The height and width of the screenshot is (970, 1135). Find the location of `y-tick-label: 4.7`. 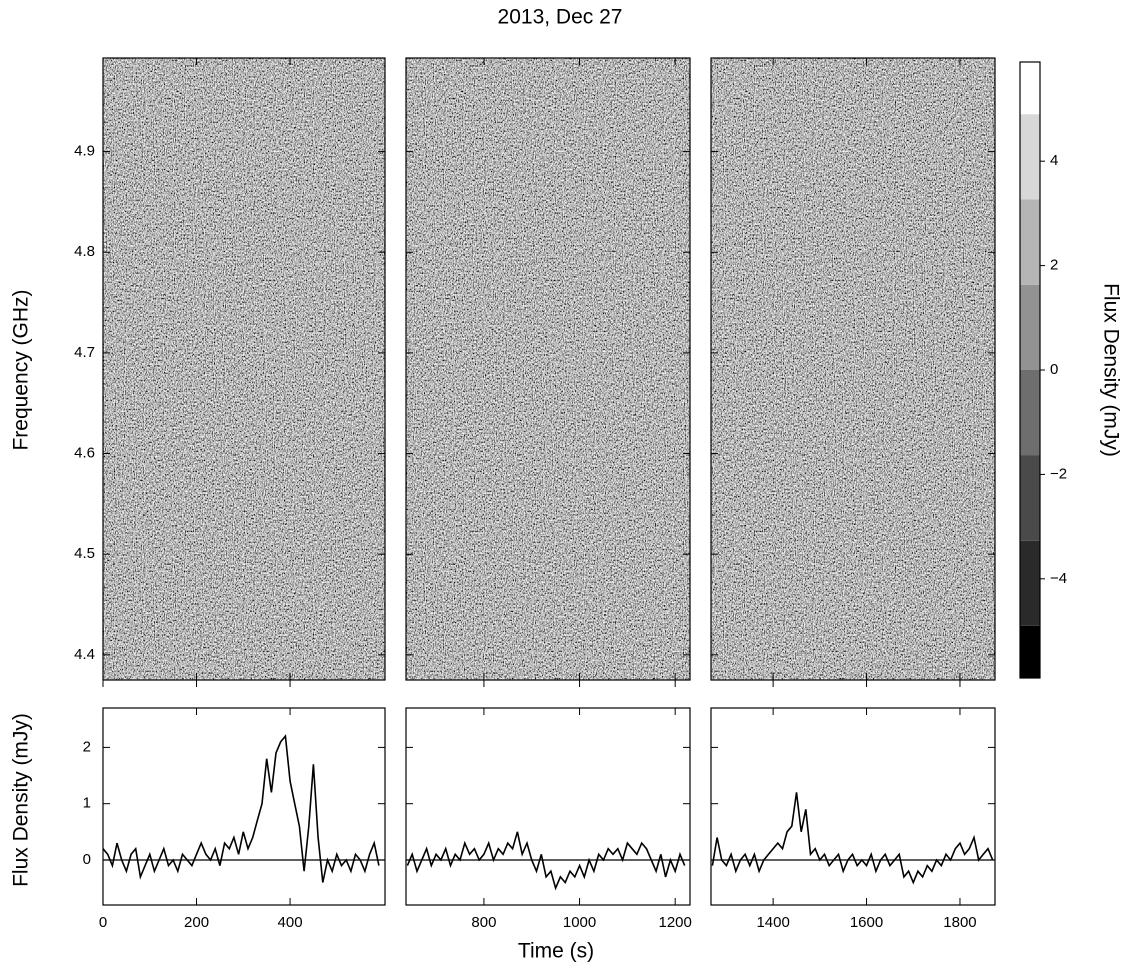

y-tick-label: 4.7 is located at coordinates (84, 352).